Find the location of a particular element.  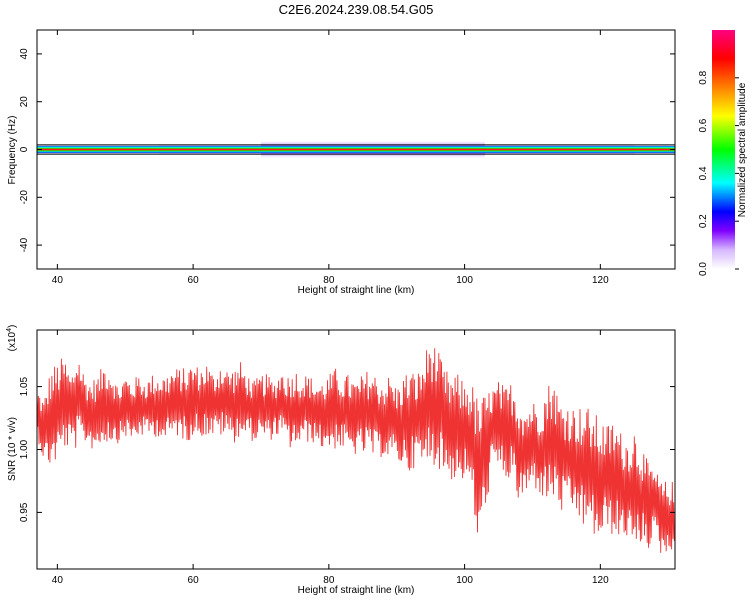

y-tick-label: 1.05 is located at coordinates (24, 386).